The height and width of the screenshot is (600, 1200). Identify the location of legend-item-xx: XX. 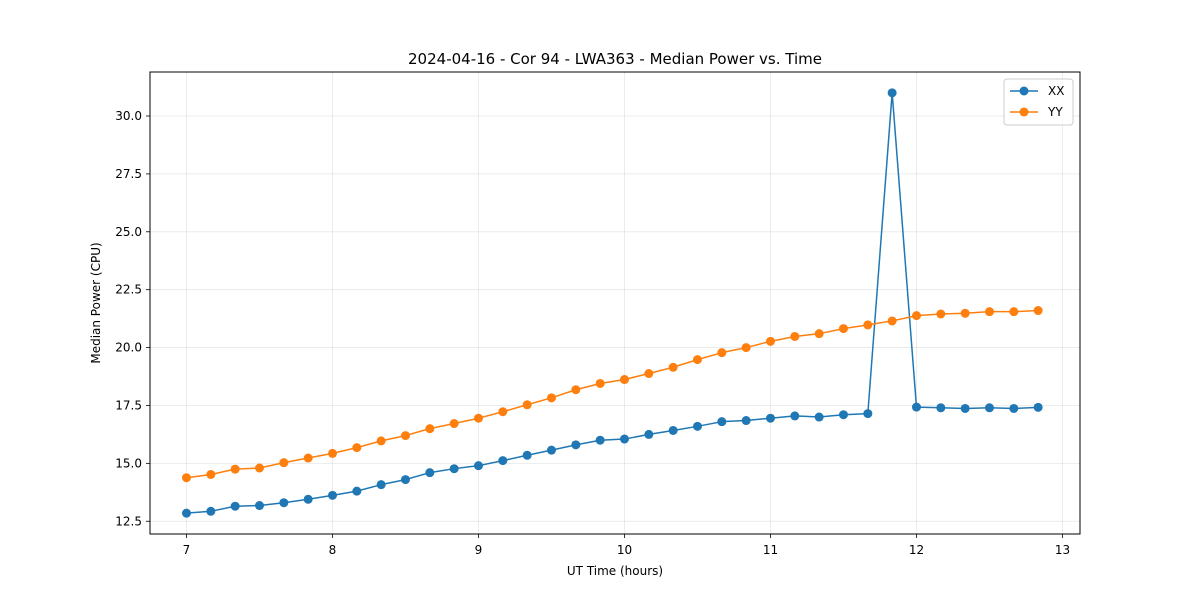
(1037, 91).